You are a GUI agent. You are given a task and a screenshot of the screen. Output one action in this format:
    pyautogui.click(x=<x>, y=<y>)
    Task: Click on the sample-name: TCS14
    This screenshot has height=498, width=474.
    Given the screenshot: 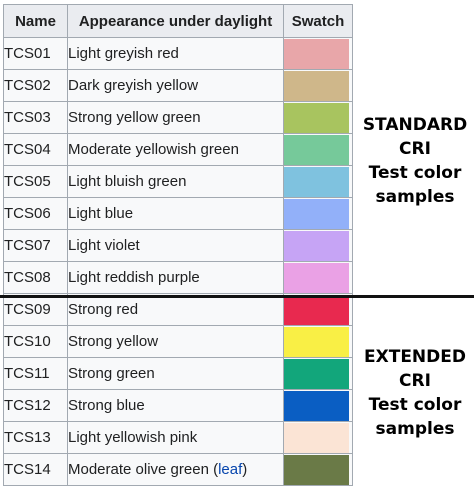 What is the action you would take?
    pyautogui.click(x=35, y=469)
    